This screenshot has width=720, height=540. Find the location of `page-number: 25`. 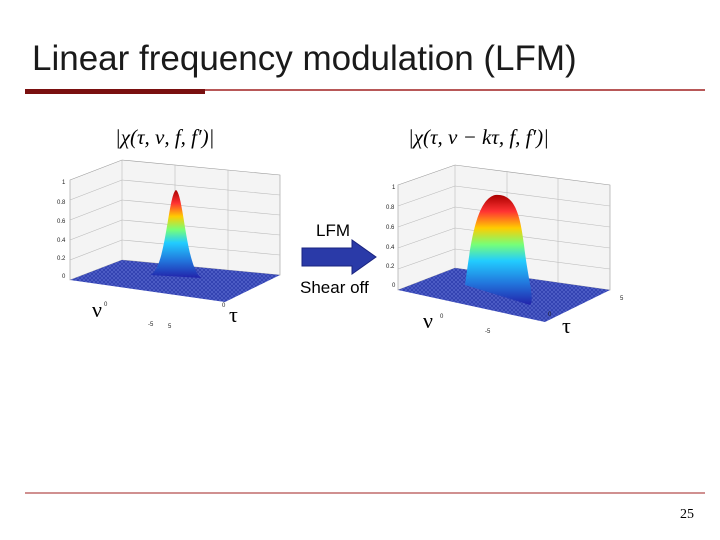

page-number: 25 is located at coordinates (687, 514).